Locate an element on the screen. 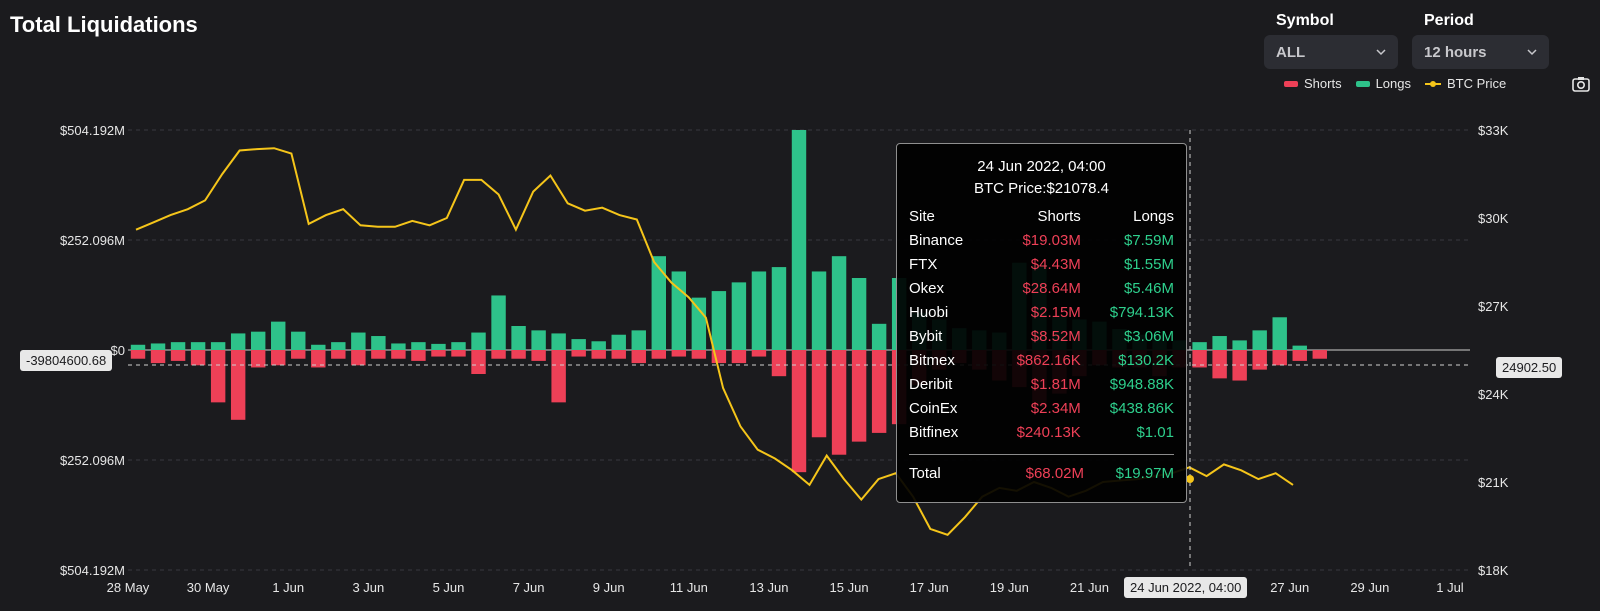  legend-item-shorts: Shorts is located at coordinates (1313, 83).